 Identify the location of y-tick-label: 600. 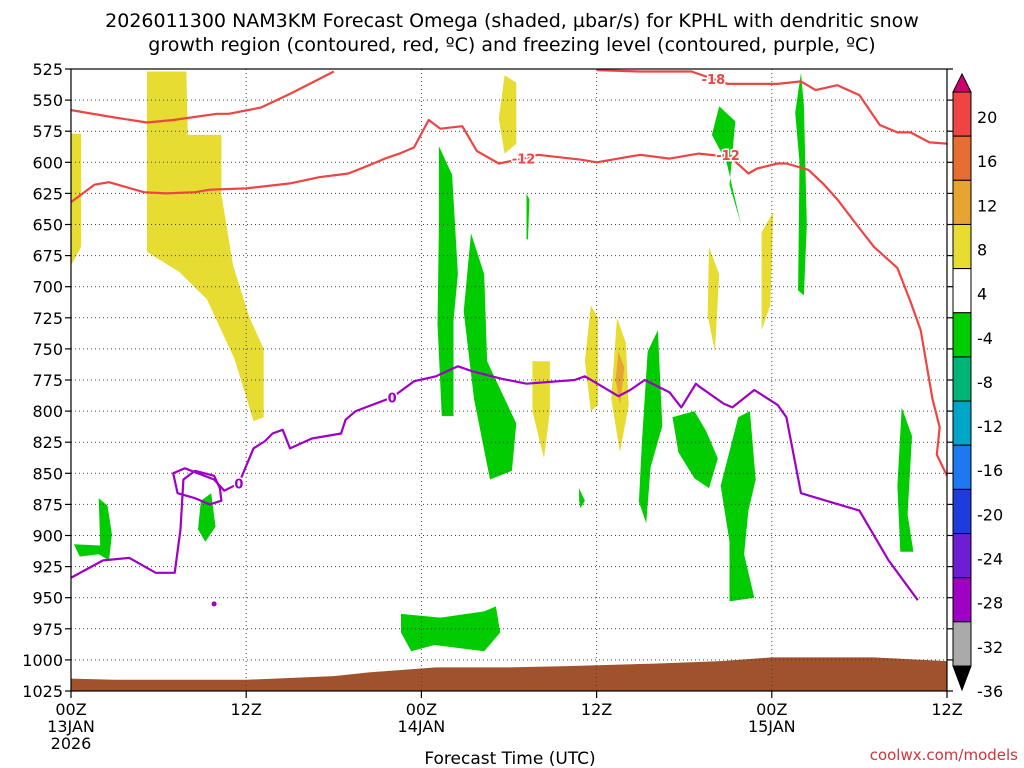
(47, 162).